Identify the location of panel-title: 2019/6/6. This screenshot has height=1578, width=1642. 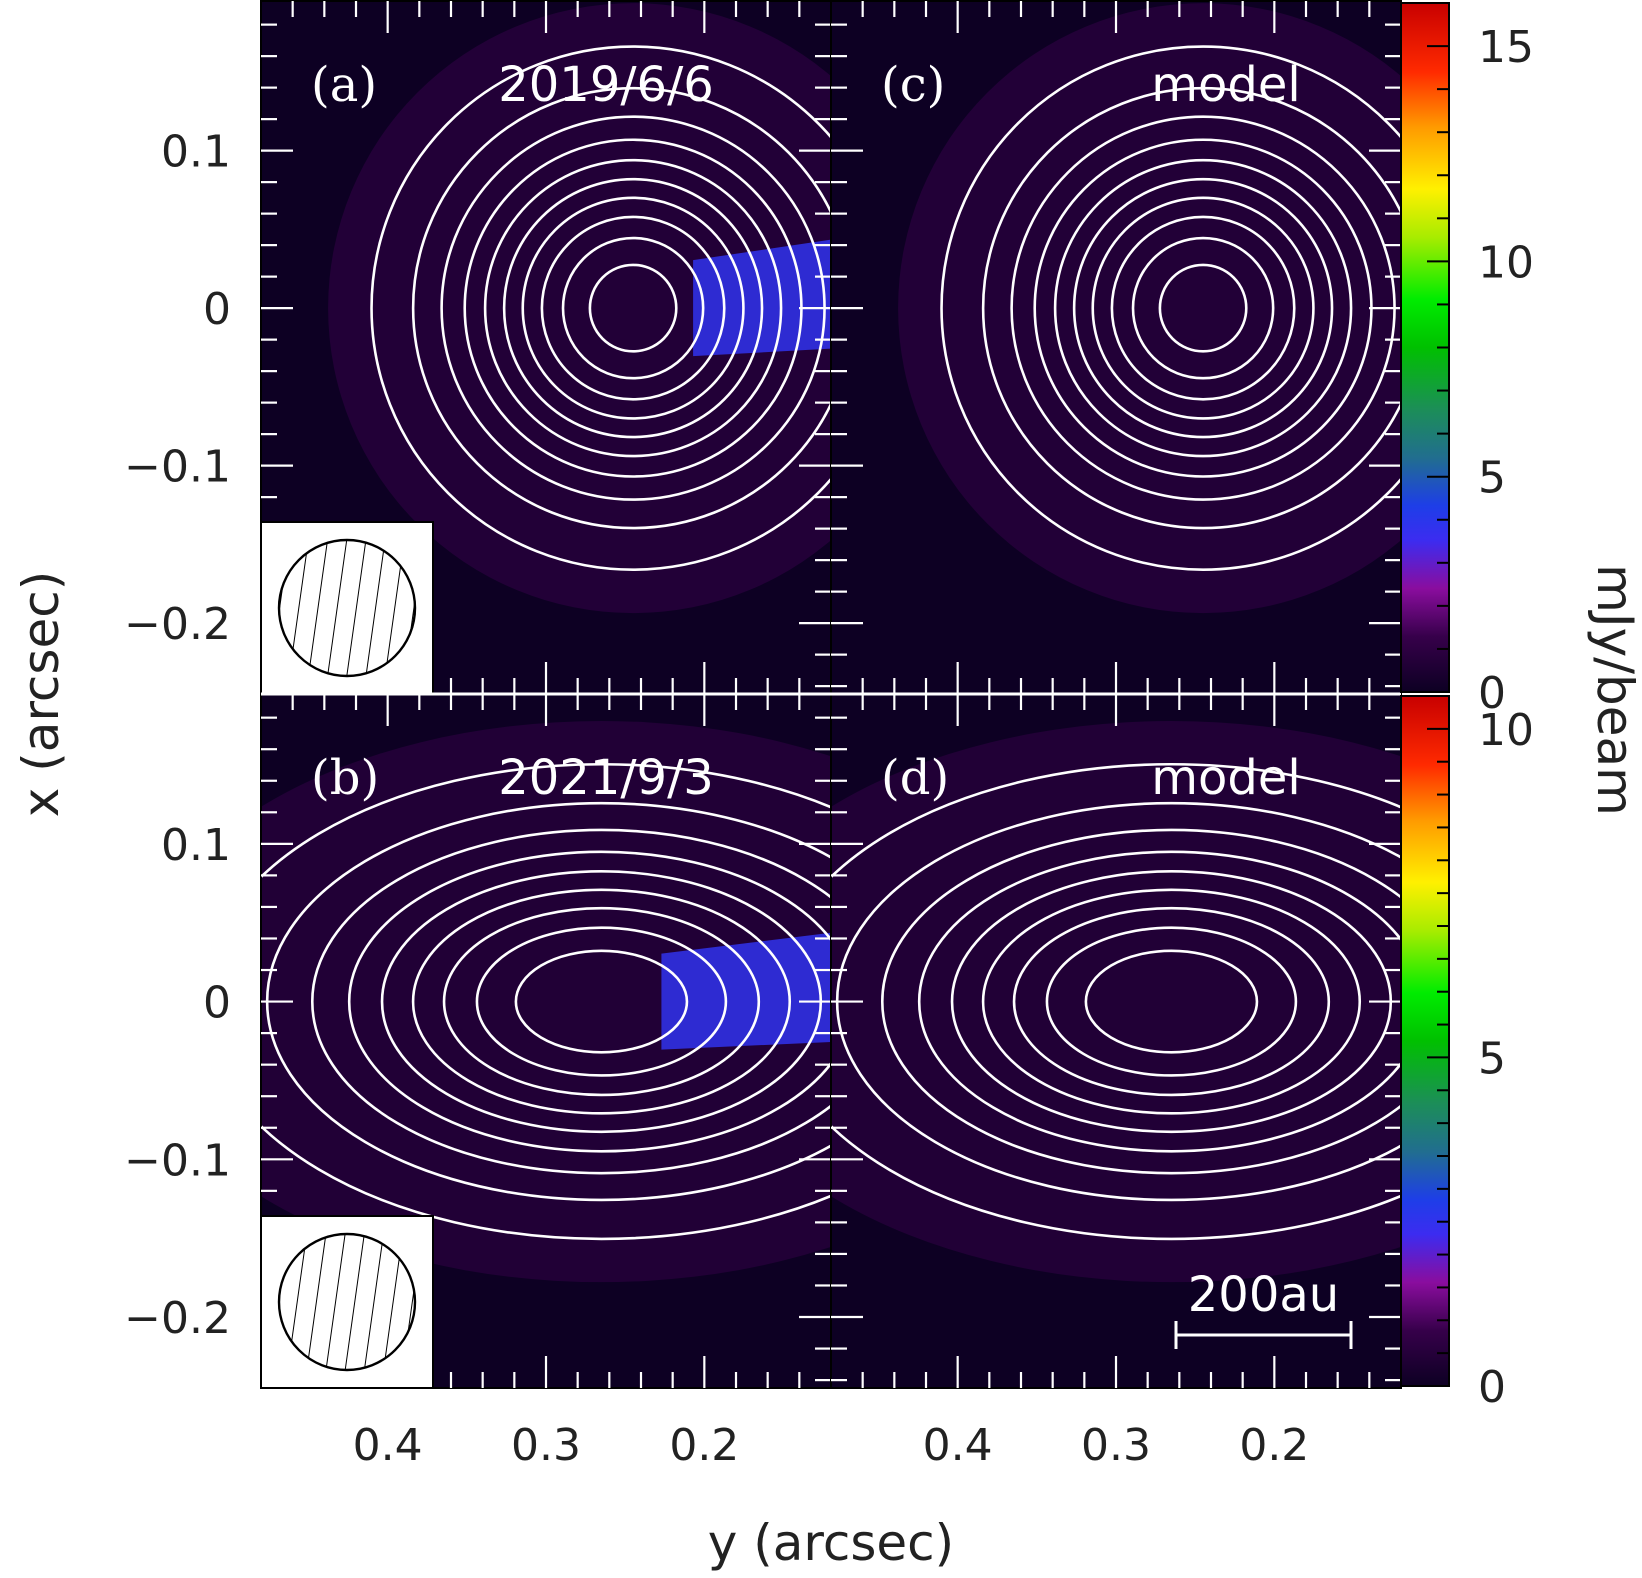
(606, 85).